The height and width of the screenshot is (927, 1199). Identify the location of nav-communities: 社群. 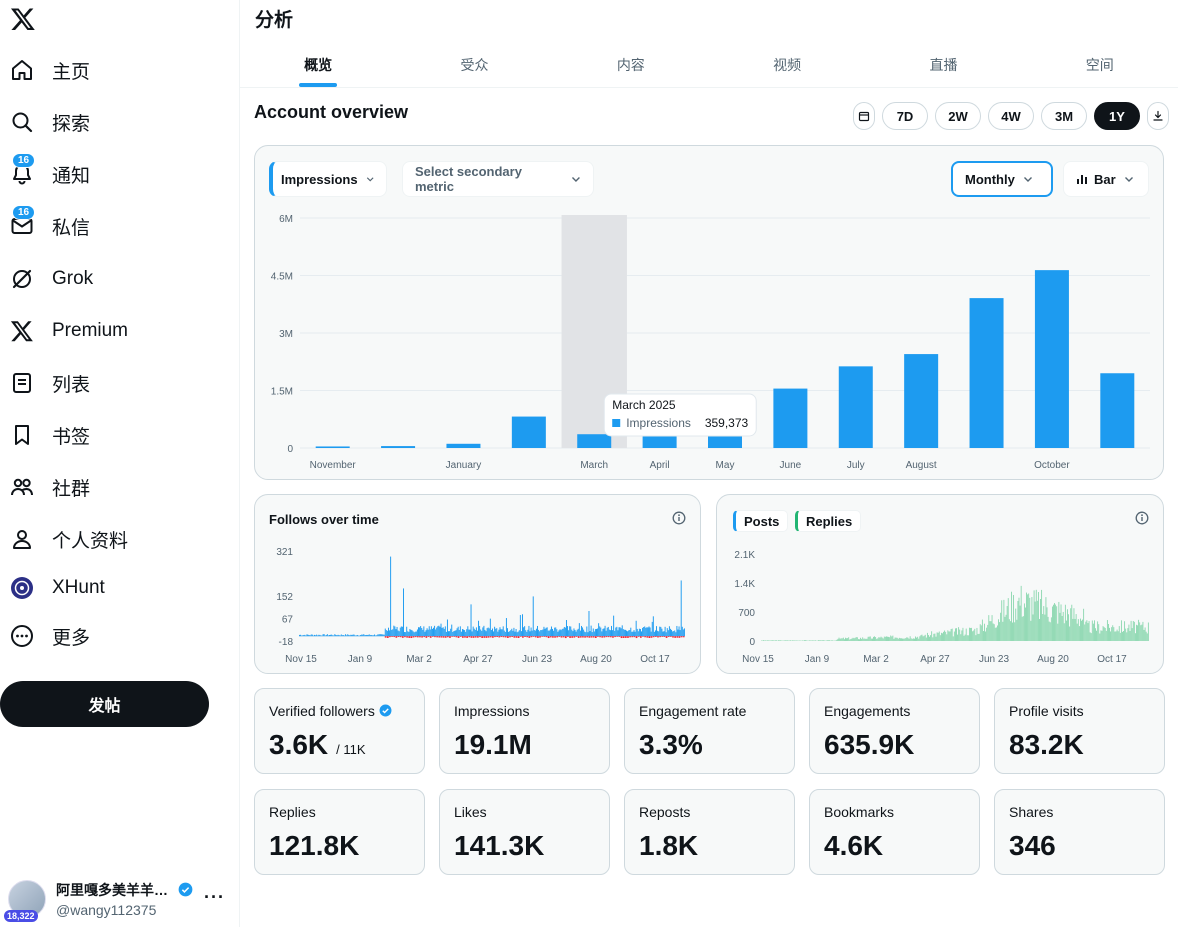
(45, 487).